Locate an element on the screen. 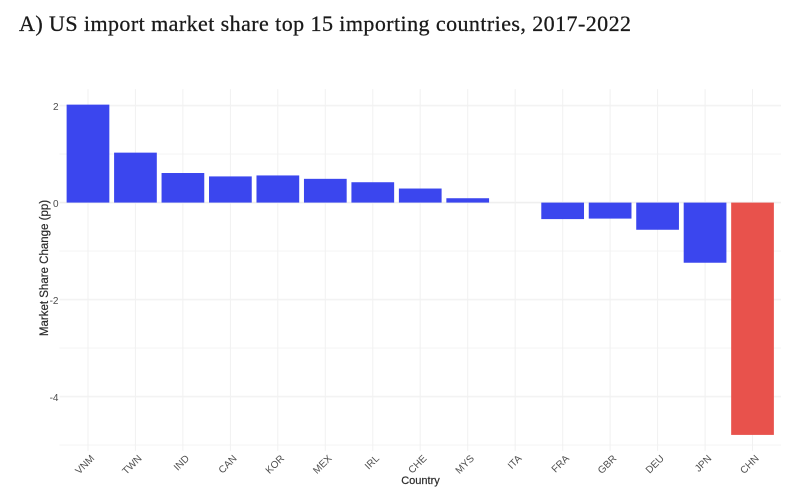 Image resolution: width=800 pixels, height=503 pixels. svg-text: 0 is located at coordinates (56, 204).